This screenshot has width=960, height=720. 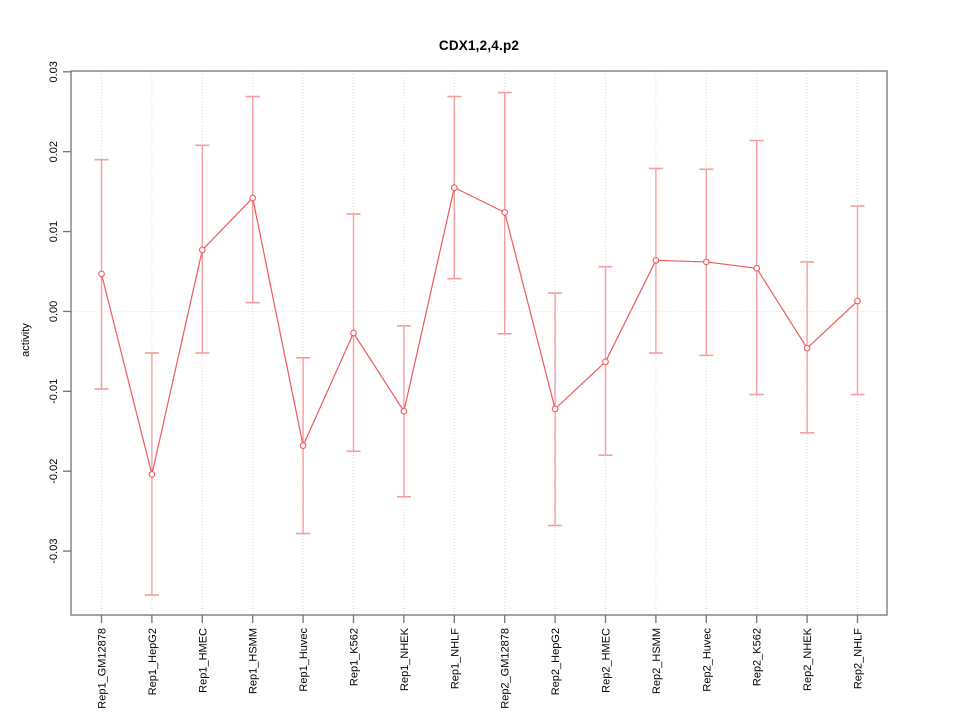 I want to click on x-tick-label: Rep1_Huvec, so click(x=304, y=660).